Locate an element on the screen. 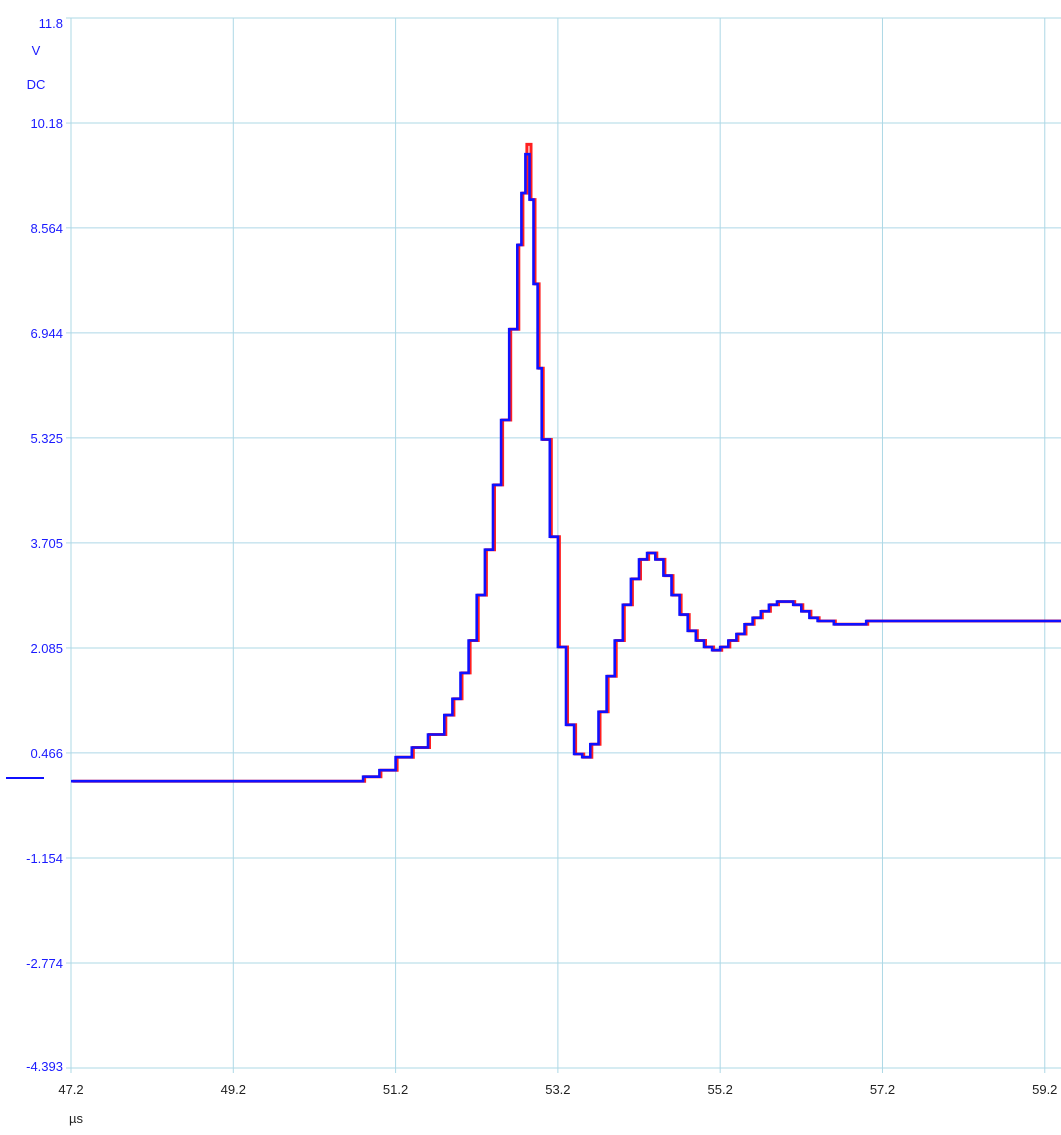 The height and width of the screenshot is (1135, 1061). x-unit-label: µs is located at coordinates (76, 1118).